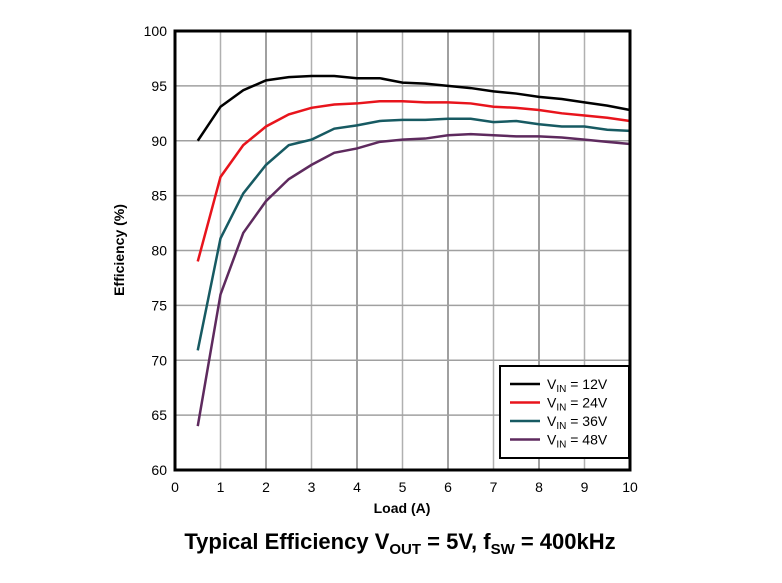 This screenshot has width=782, height=583. Describe the element at coordinates (175, 487) in the screenshot. I see `x-tick-label: 0` at that location.